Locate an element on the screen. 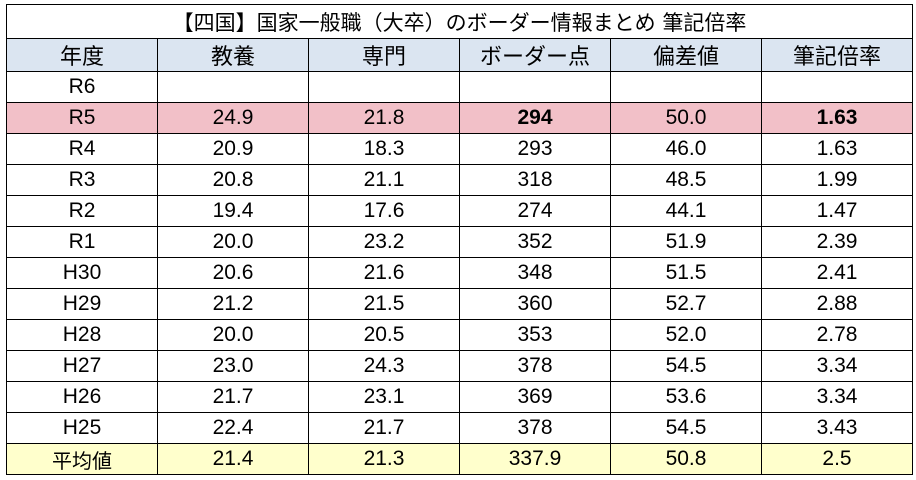 The width and height of the screenshot is (916, 480). bairitsu-cell: 2.88 is located at coordinates (837, 304).